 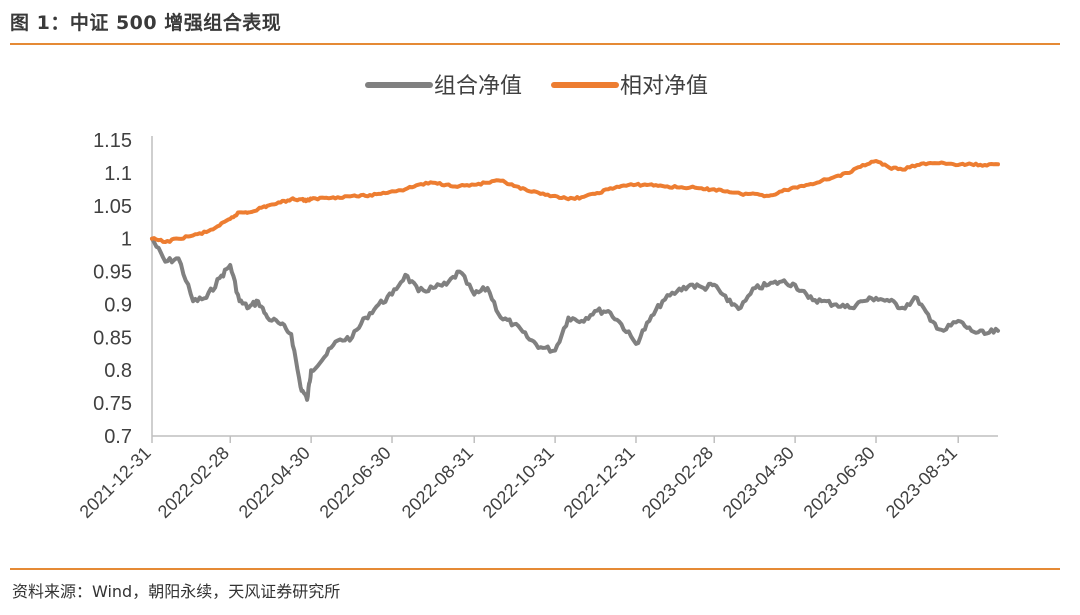 What do you see at coordinates (118, 371) in the screenshot?
I see `y-tick-label: 0.8` at bounding box center [118, 371].